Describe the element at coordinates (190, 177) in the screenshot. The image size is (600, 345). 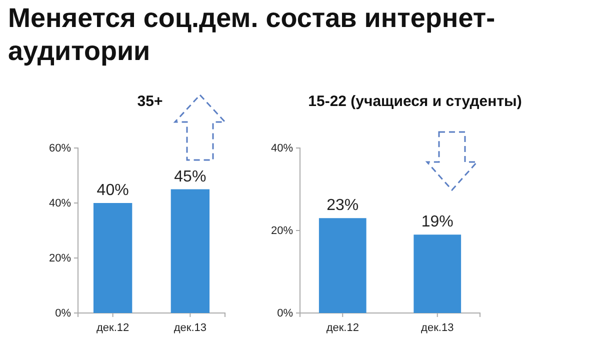
I see `data-label: 45%` at that location.